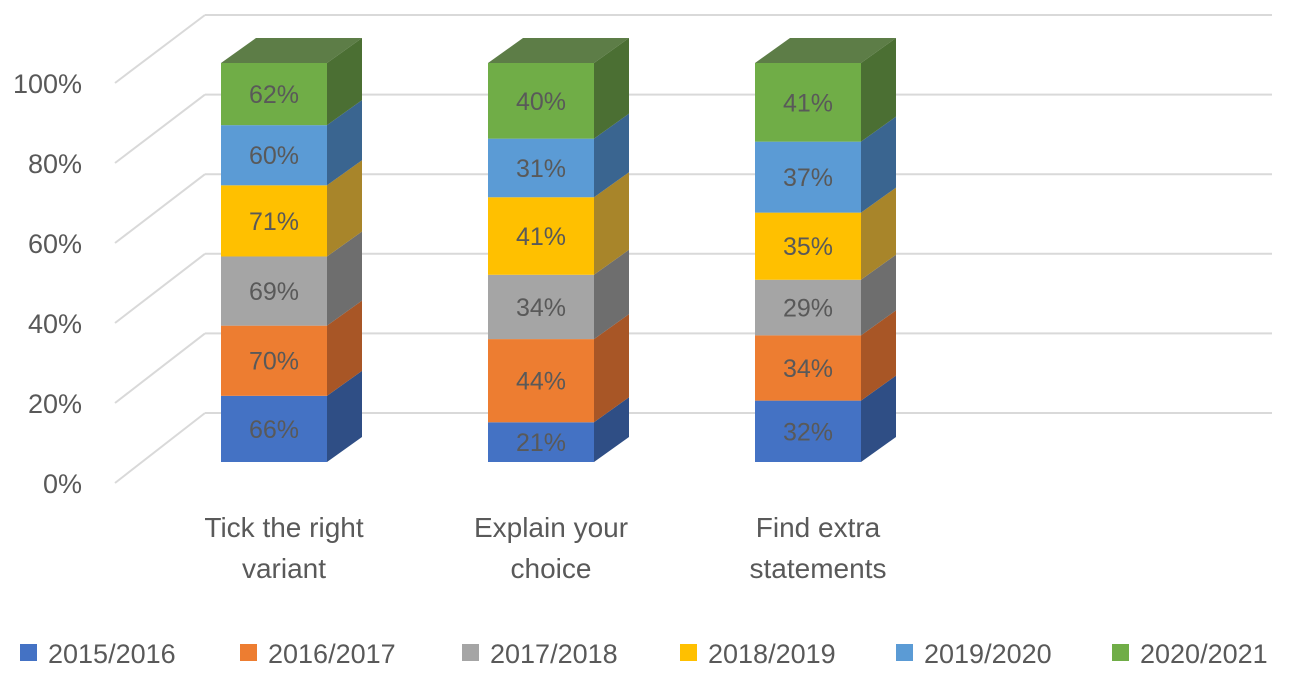 Image resolution: width=1299 pixels, height=680 pixels. I want to click on data-label: 44%, so click(541, 382).